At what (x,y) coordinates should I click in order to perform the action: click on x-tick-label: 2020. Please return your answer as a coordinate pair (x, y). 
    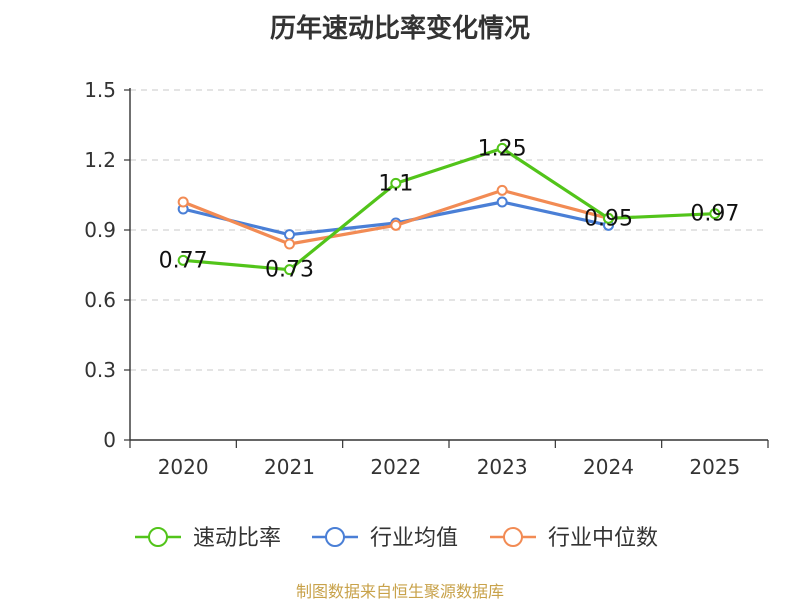
    Looking at the image, I should click on (183, 467).